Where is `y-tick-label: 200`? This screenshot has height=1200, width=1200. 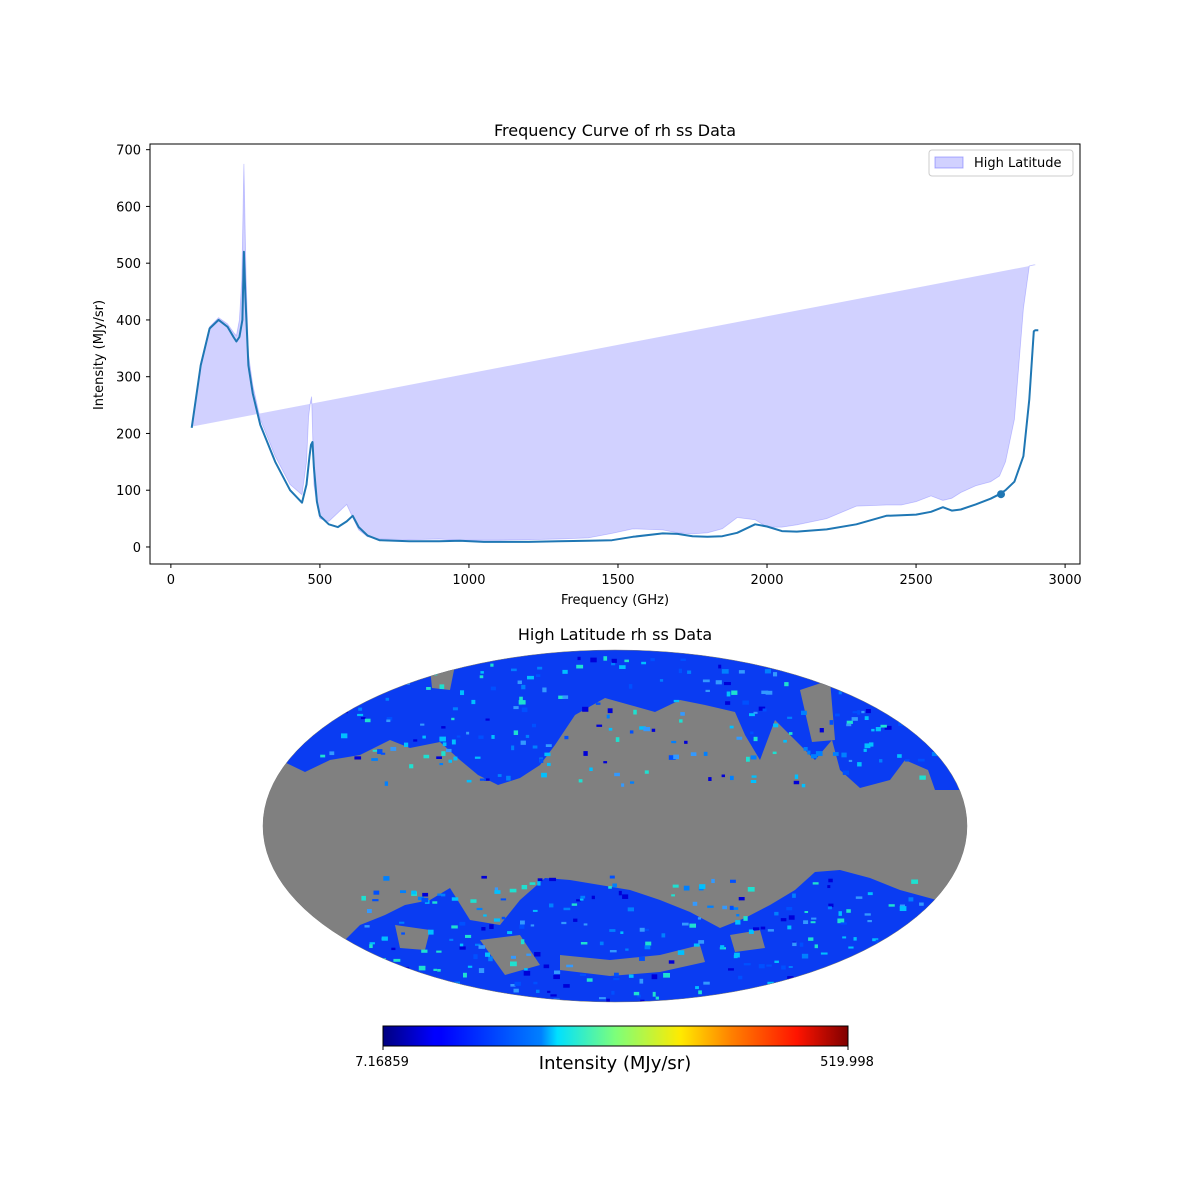
y-tick-label: 200 is located at coordinates (128, 434).